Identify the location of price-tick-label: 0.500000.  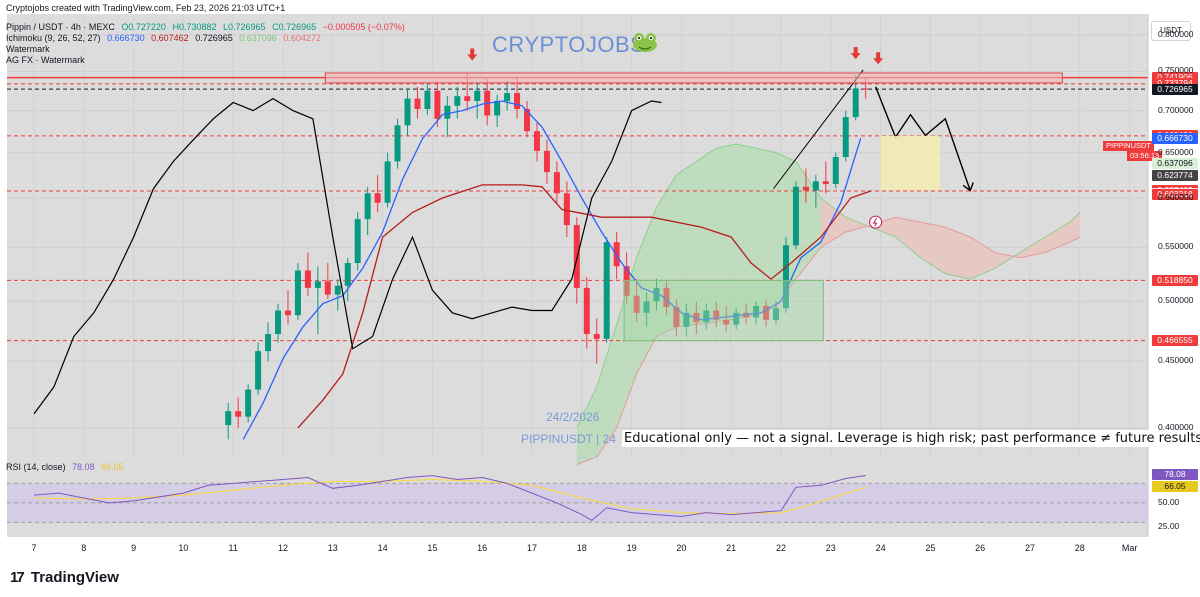
(1176, 300).